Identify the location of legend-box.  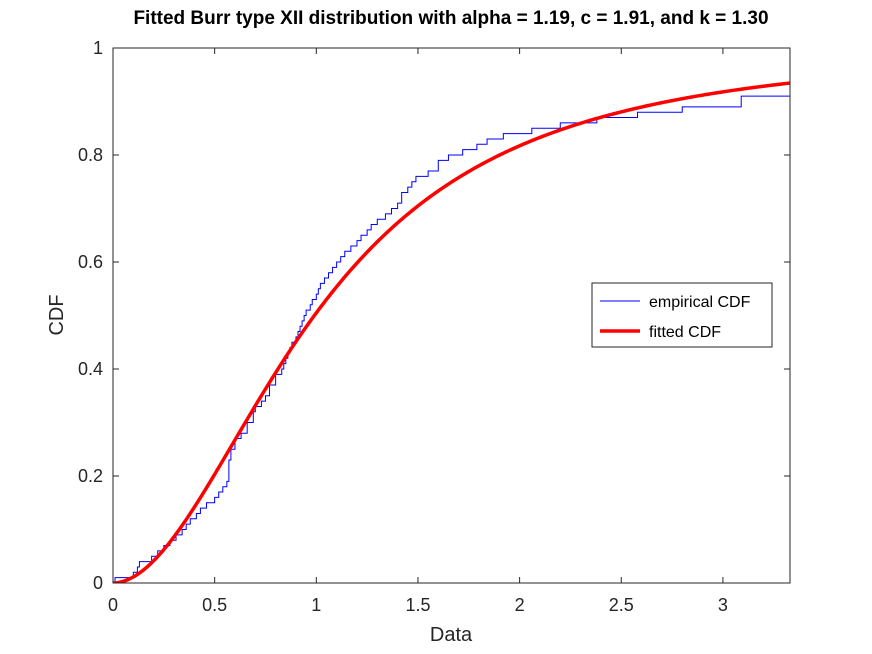
(682, 315).